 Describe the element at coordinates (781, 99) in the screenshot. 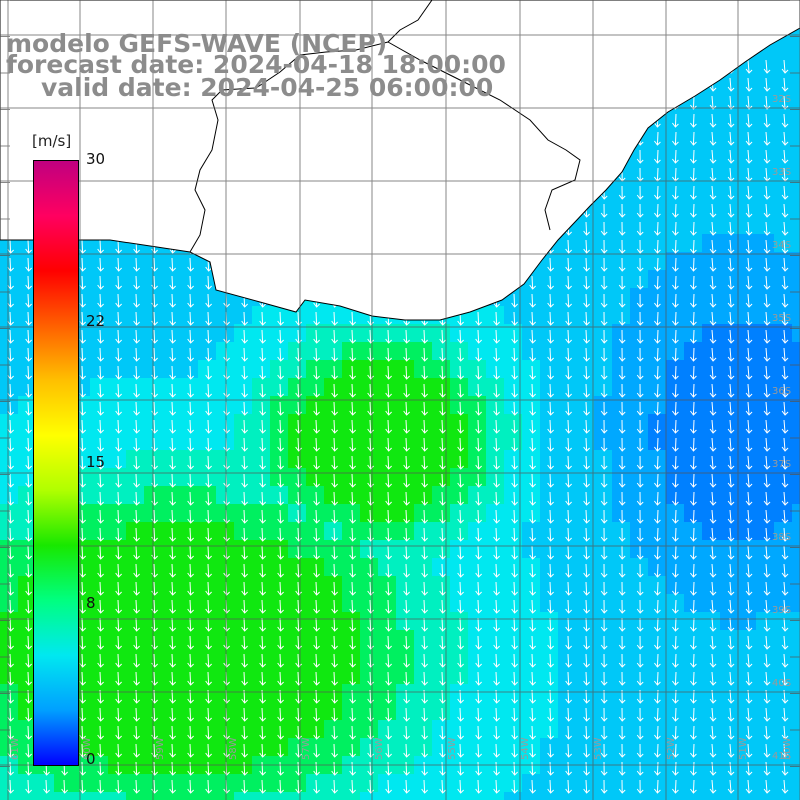

I see `lat-label: 32S` at that location.